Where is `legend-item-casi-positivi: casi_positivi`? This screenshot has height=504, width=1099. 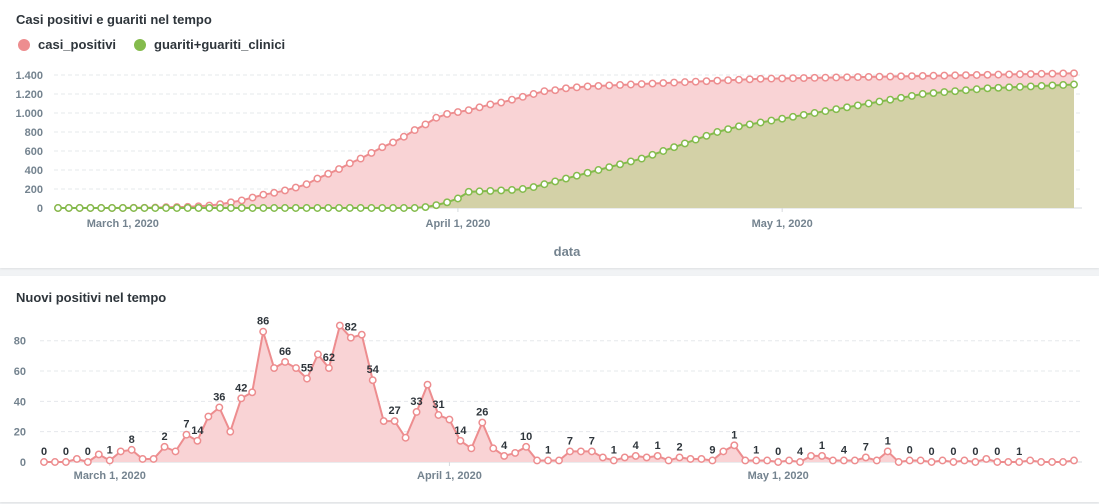 legend-item-casi-positivi: casi_positivi is located at coordinates (67, 44).